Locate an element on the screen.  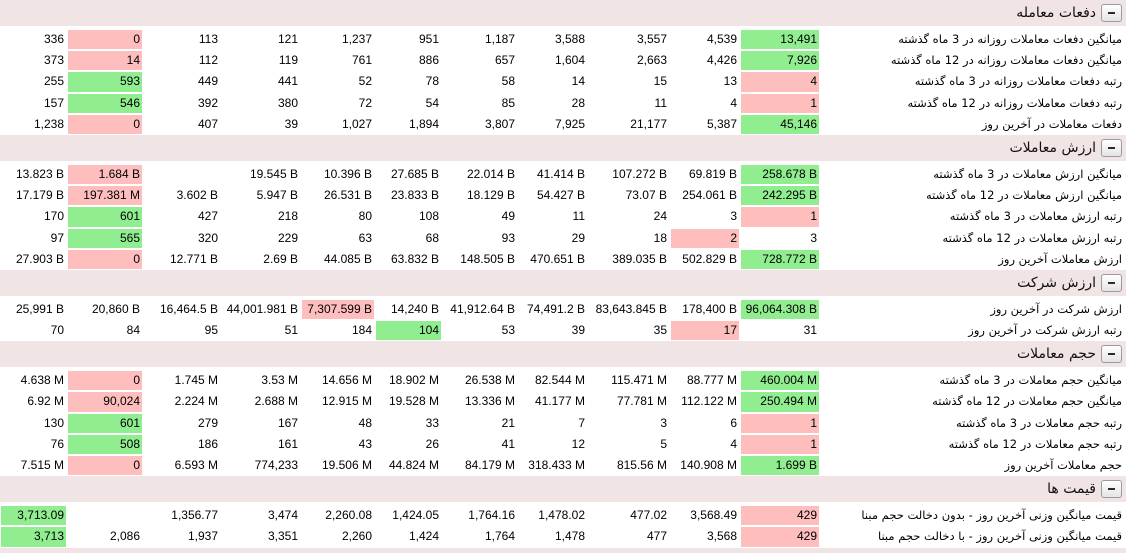
section-title: ارزش شرکت is located at coordinates (1056, 282).